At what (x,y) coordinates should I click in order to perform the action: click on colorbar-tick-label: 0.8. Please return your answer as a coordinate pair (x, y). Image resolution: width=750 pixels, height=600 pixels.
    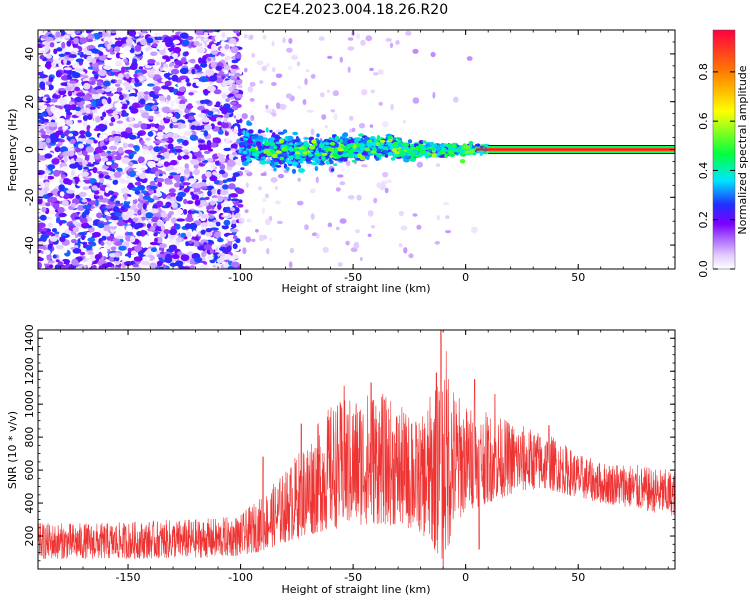
    Looking at the image, I should click on (703, 72).